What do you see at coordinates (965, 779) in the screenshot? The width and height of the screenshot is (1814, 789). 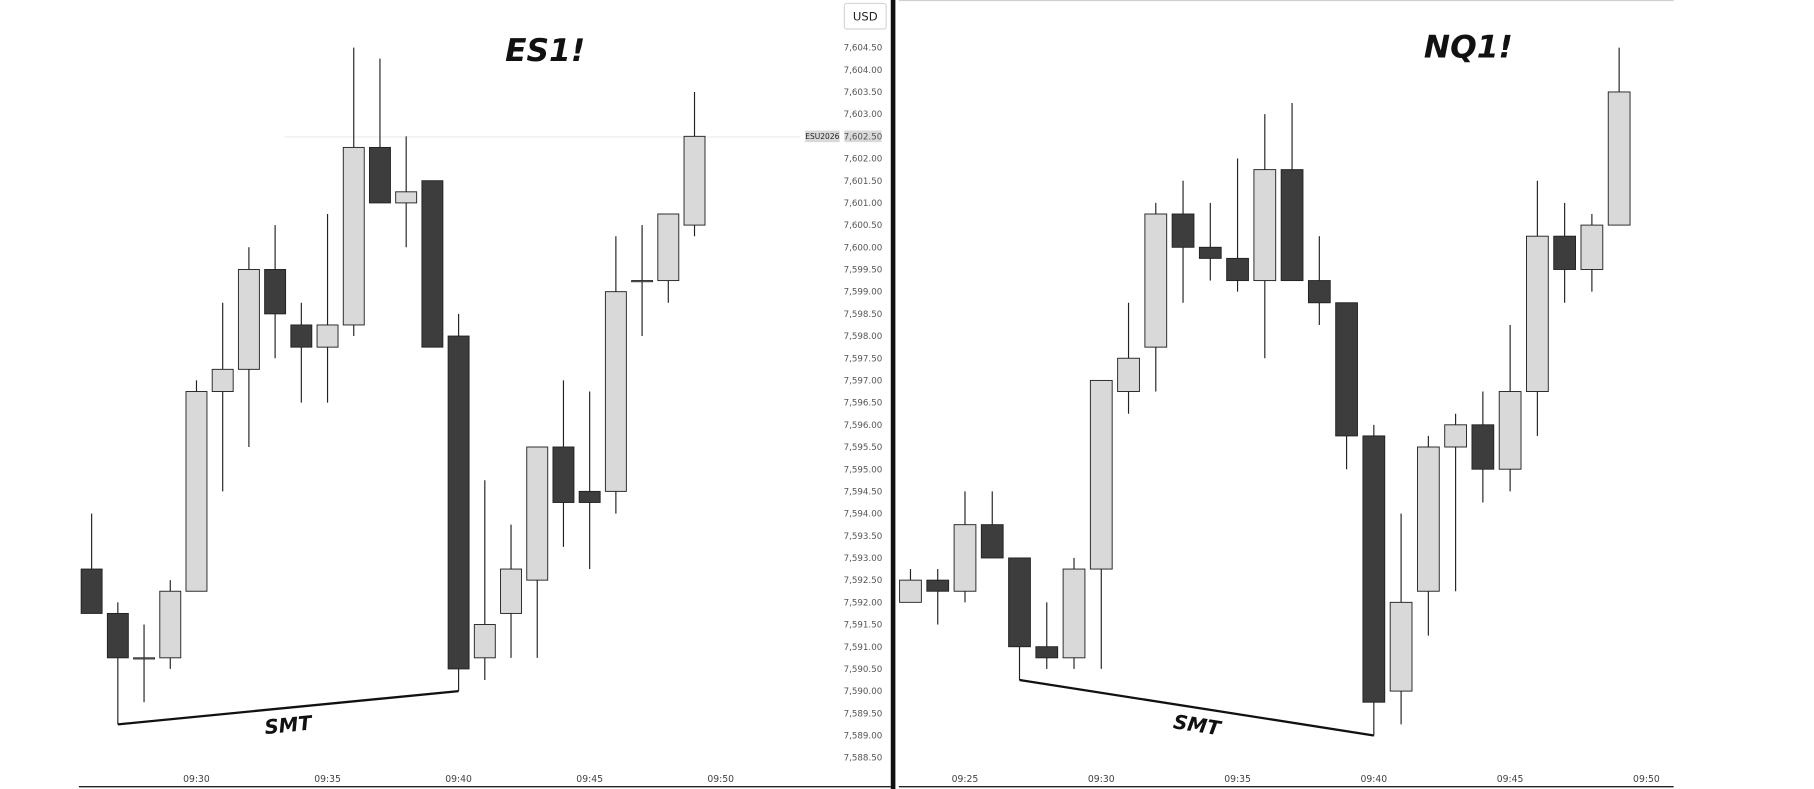 I see `x-tick-label: 09:25` at bounding box center [965, 779].